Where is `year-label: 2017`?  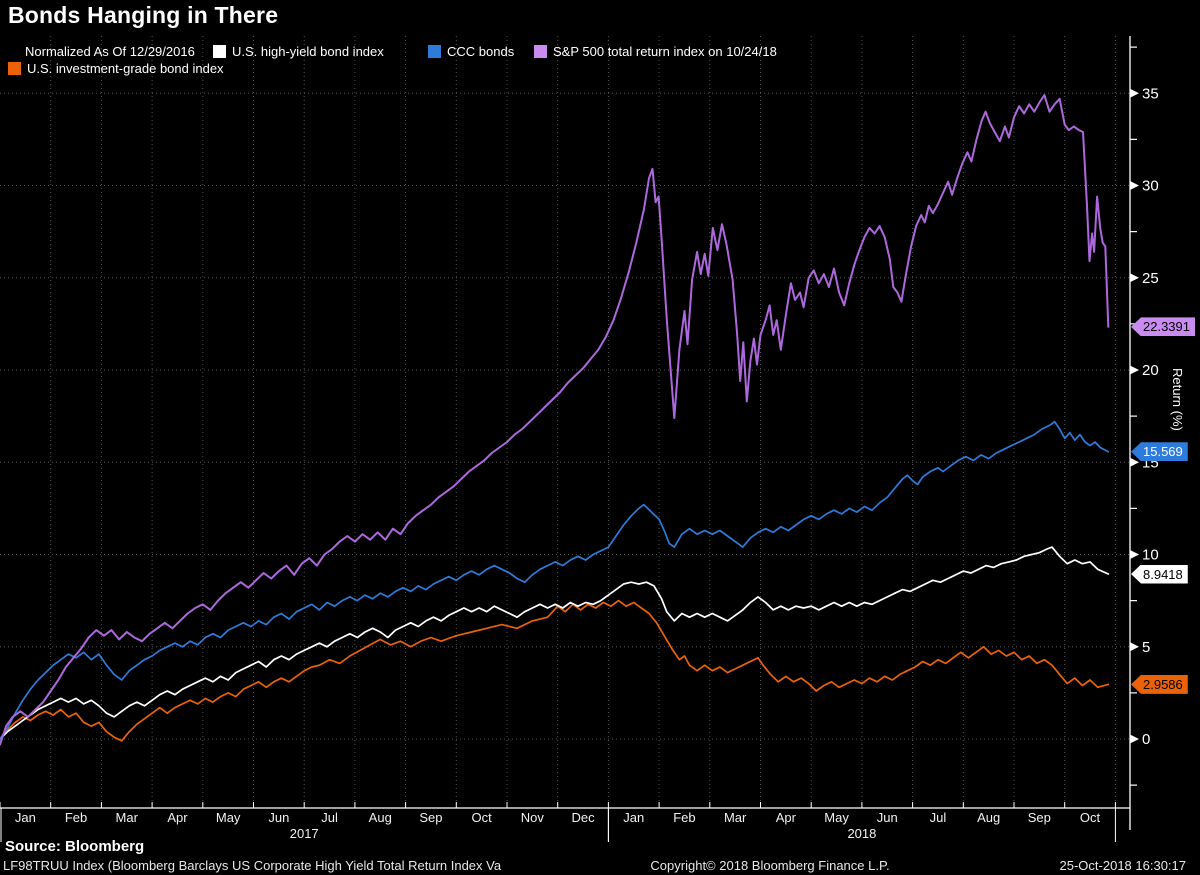
year-label: 2017 is located at coordinates (304, 833).